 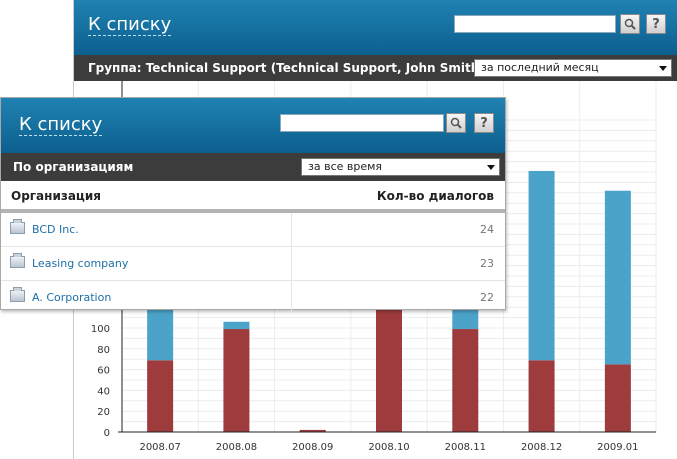 I want to click on table-row: Leasing company 23, so click(x=253, y=264).